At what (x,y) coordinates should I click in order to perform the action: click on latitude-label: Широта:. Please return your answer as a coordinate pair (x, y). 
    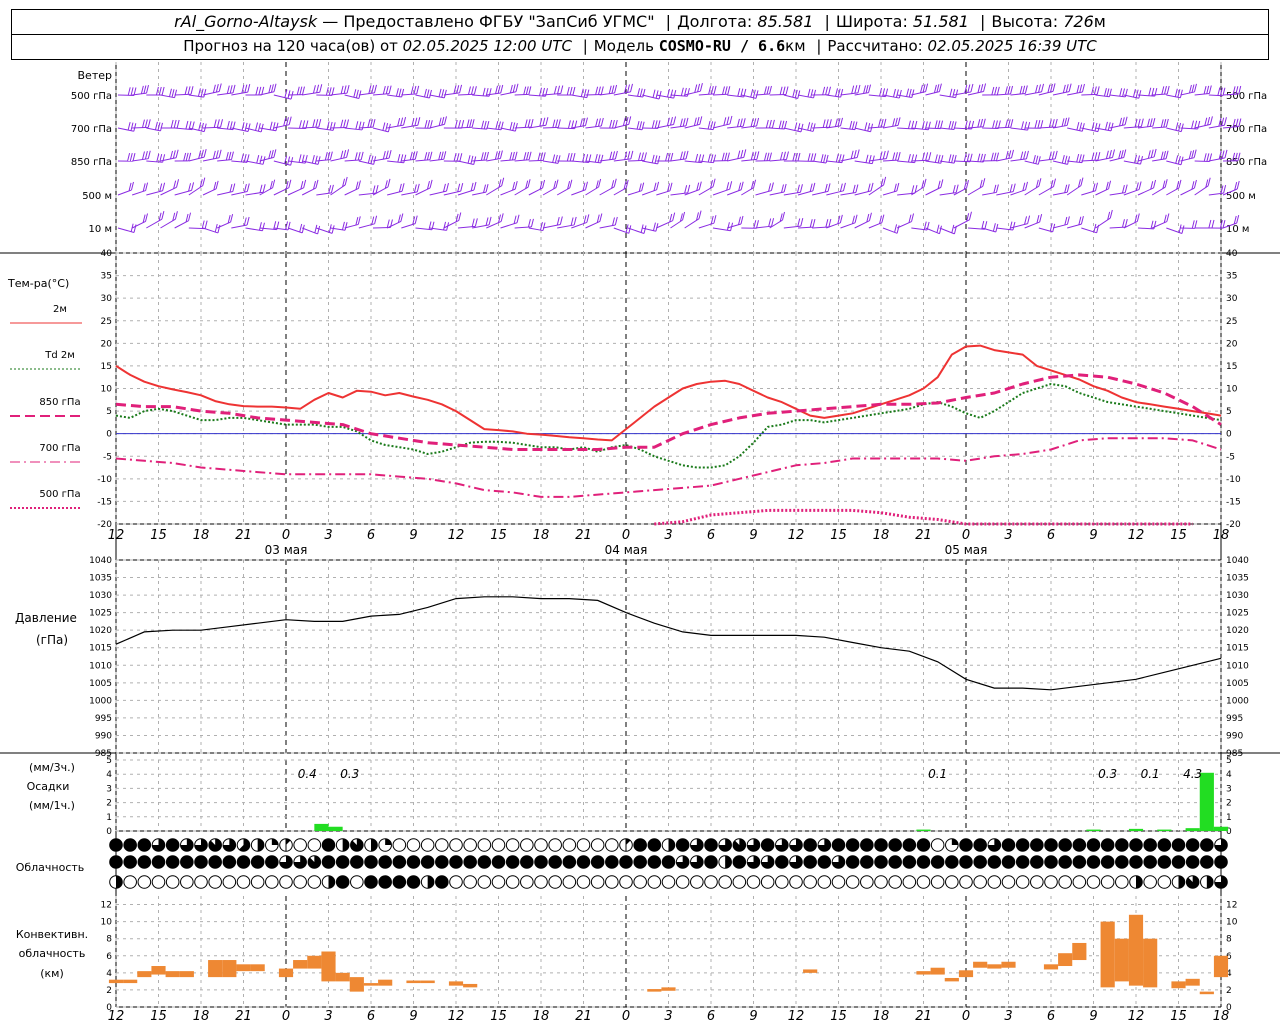
    Looking at the image, I should click on (871, 21).